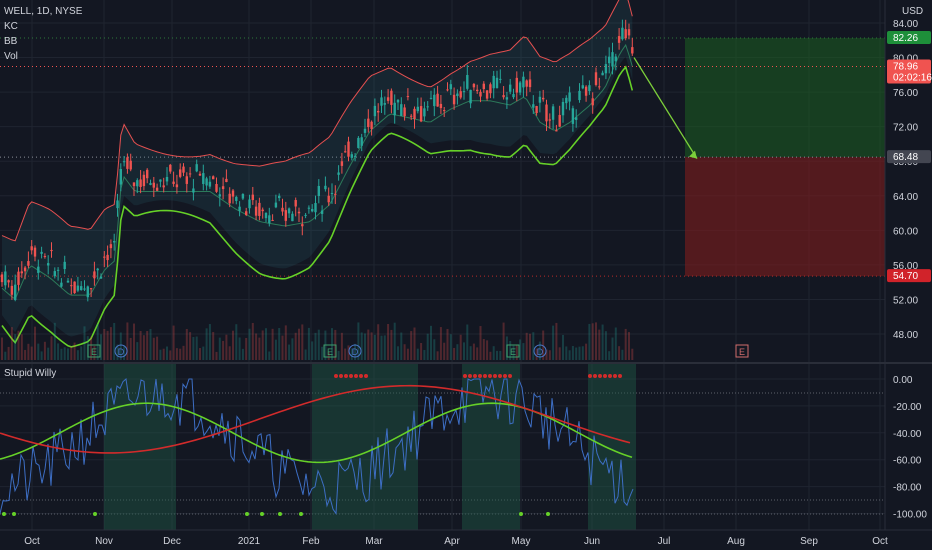 Image resolution: width=932 pixels, height=550 pixels. What do you see at coordinates (905, 197) in the screenshot?
I see `price-tick-label: 64.00` at bounding box center [905, 197].